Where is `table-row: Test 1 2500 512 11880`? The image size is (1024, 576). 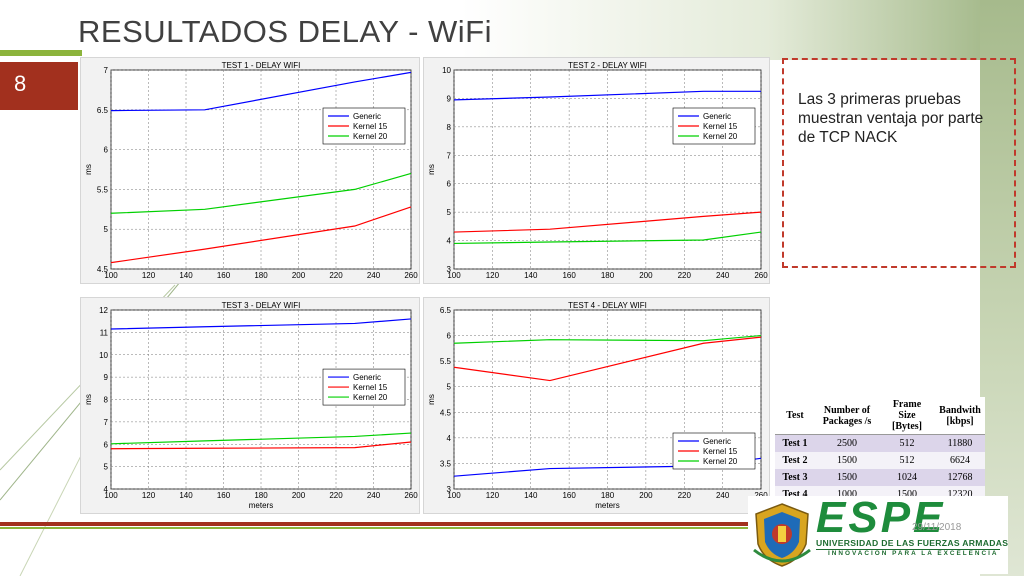
table-row: Test 1 2500 512 11880 is located at coordinates (880, 443).